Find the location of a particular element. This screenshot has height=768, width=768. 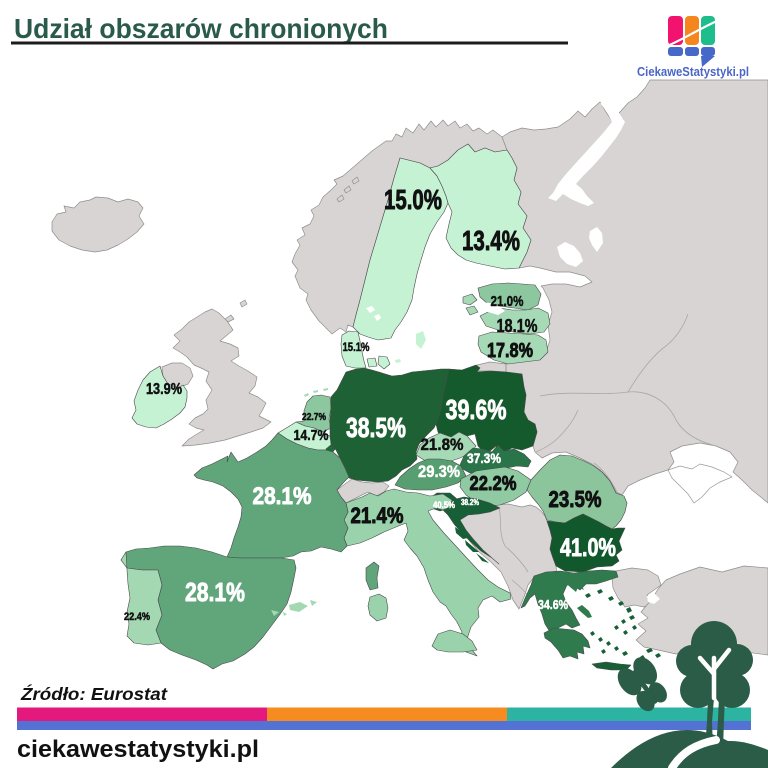

svg-text: 29.3% is located at coordinates (439, 471).